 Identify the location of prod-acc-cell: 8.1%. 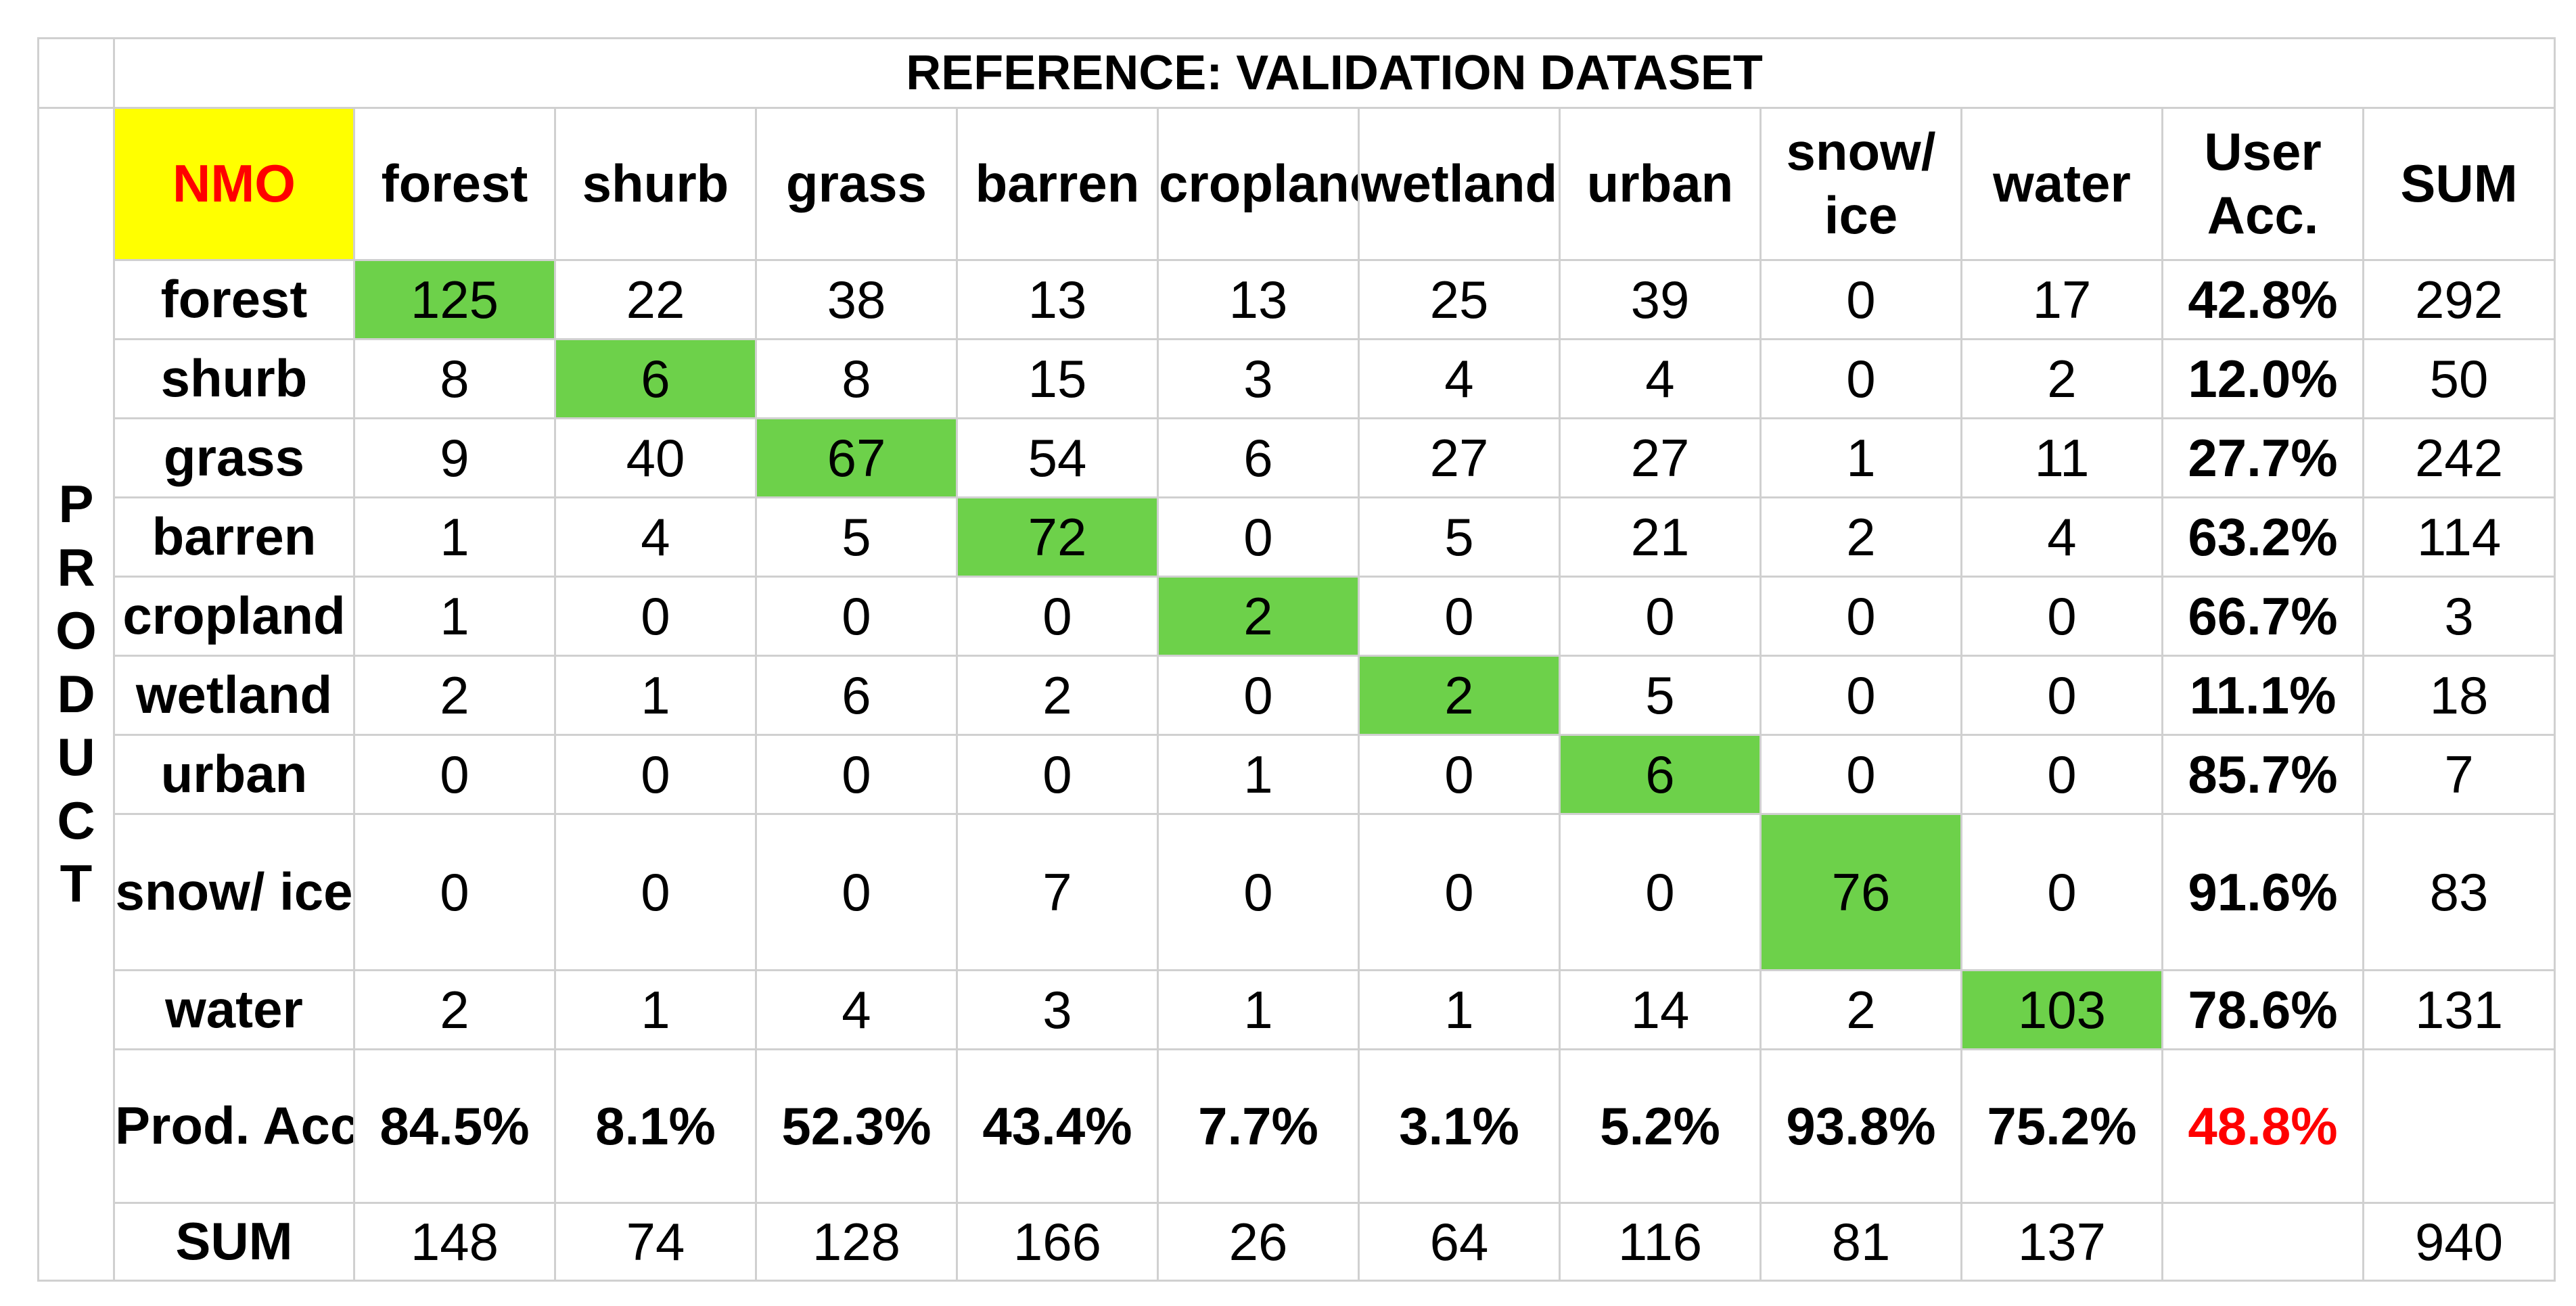
(655, 1126).